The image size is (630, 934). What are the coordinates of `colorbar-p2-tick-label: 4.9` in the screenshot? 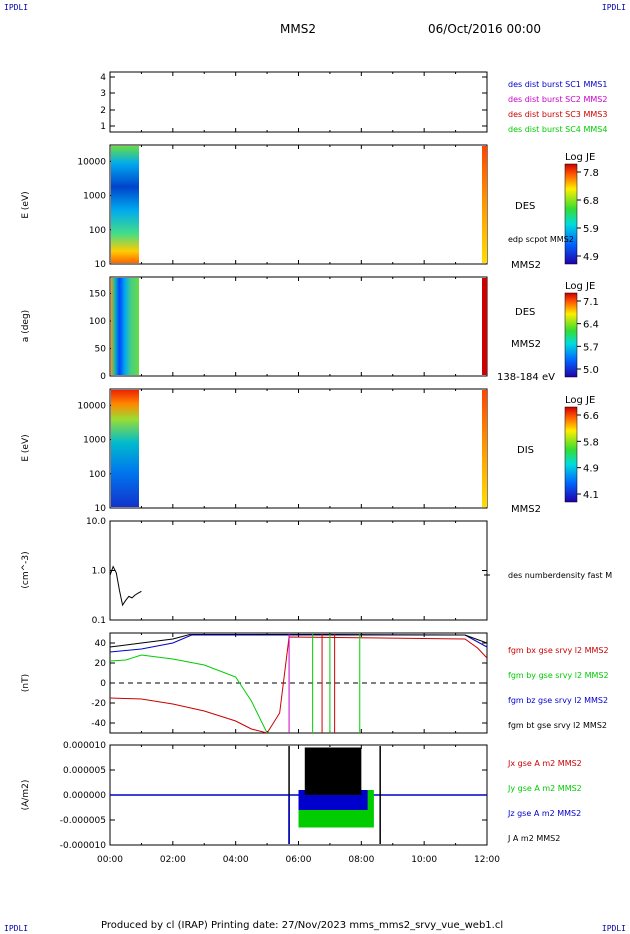 It's located at (591, 257).